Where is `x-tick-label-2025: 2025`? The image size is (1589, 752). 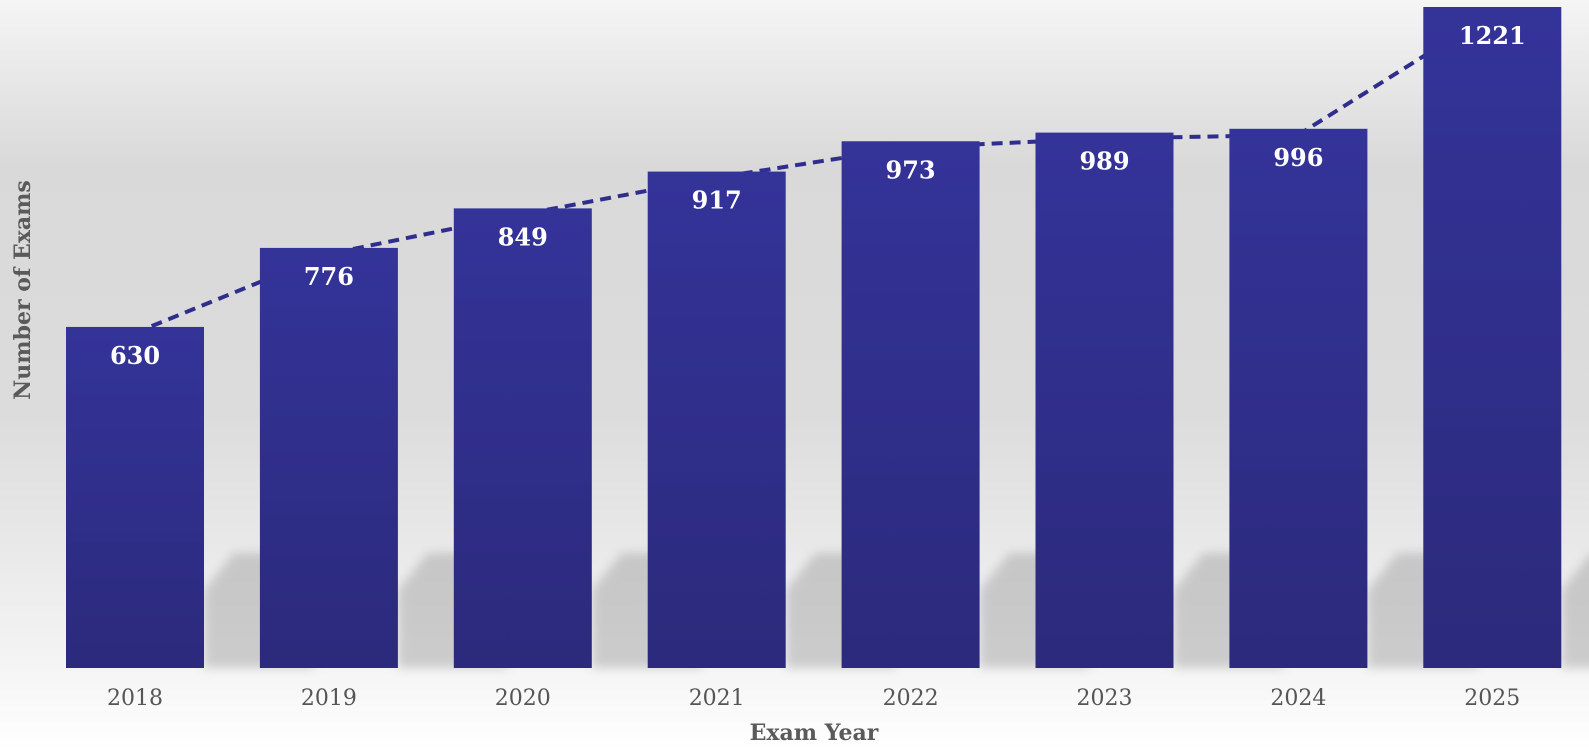 x-tick-label-2025: 2025 is located at coordinates (1492, 698).